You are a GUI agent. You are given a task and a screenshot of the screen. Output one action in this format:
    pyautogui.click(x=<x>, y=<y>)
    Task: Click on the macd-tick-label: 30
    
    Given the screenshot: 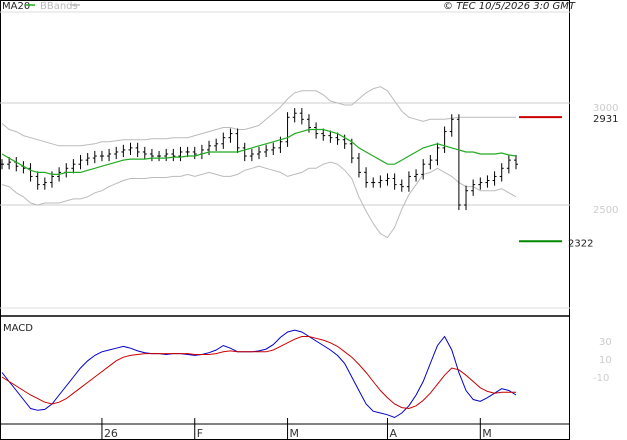 What is the action you would take?
    pyautogui.click(x=605, y=342)
    